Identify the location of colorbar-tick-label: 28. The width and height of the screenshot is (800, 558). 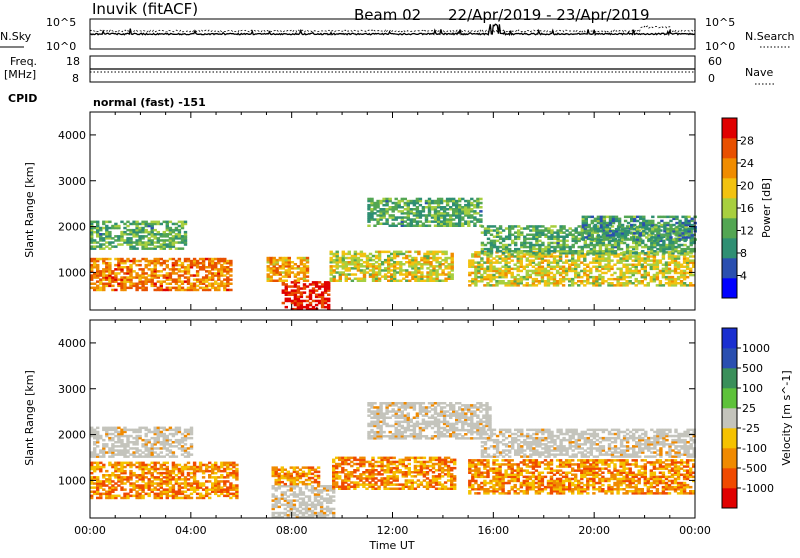
(747, 141).